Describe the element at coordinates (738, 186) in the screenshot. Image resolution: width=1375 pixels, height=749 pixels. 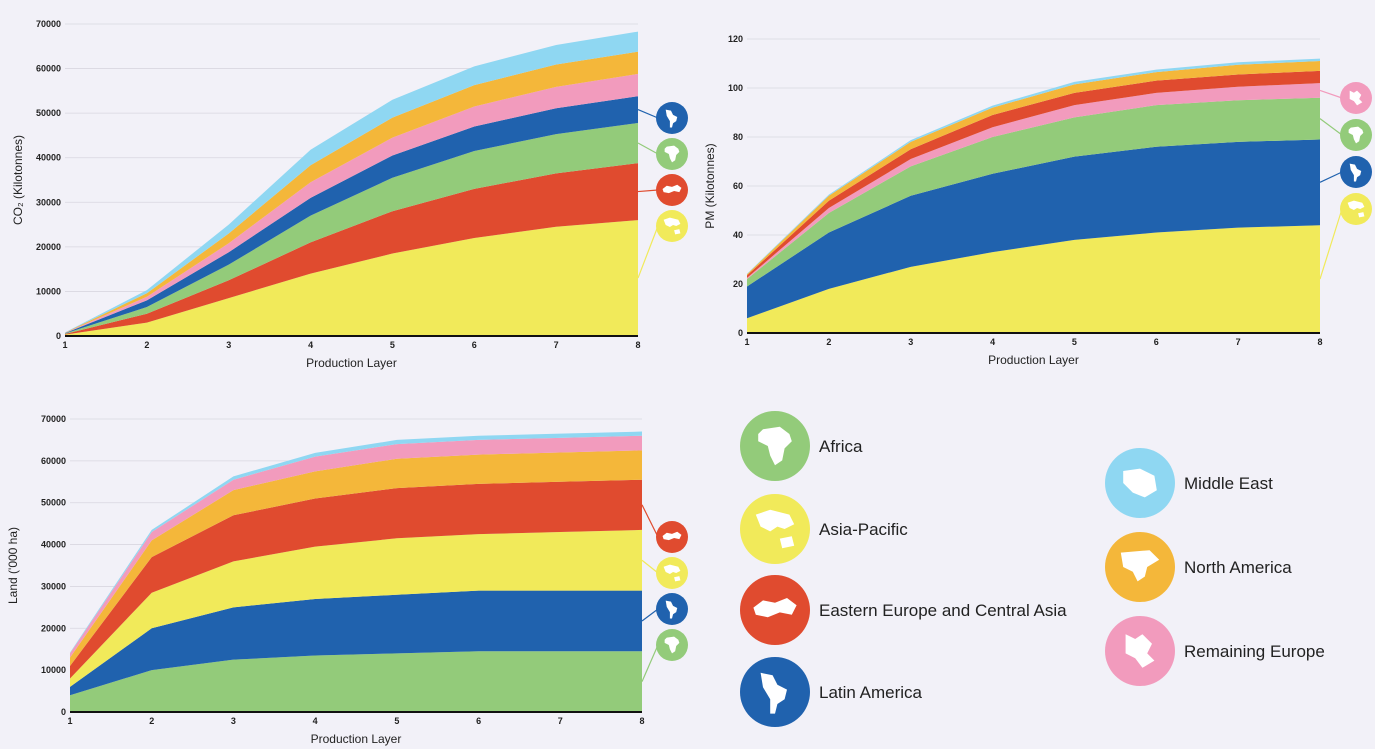
I see `pm-y-tick-label: 60` at that location.